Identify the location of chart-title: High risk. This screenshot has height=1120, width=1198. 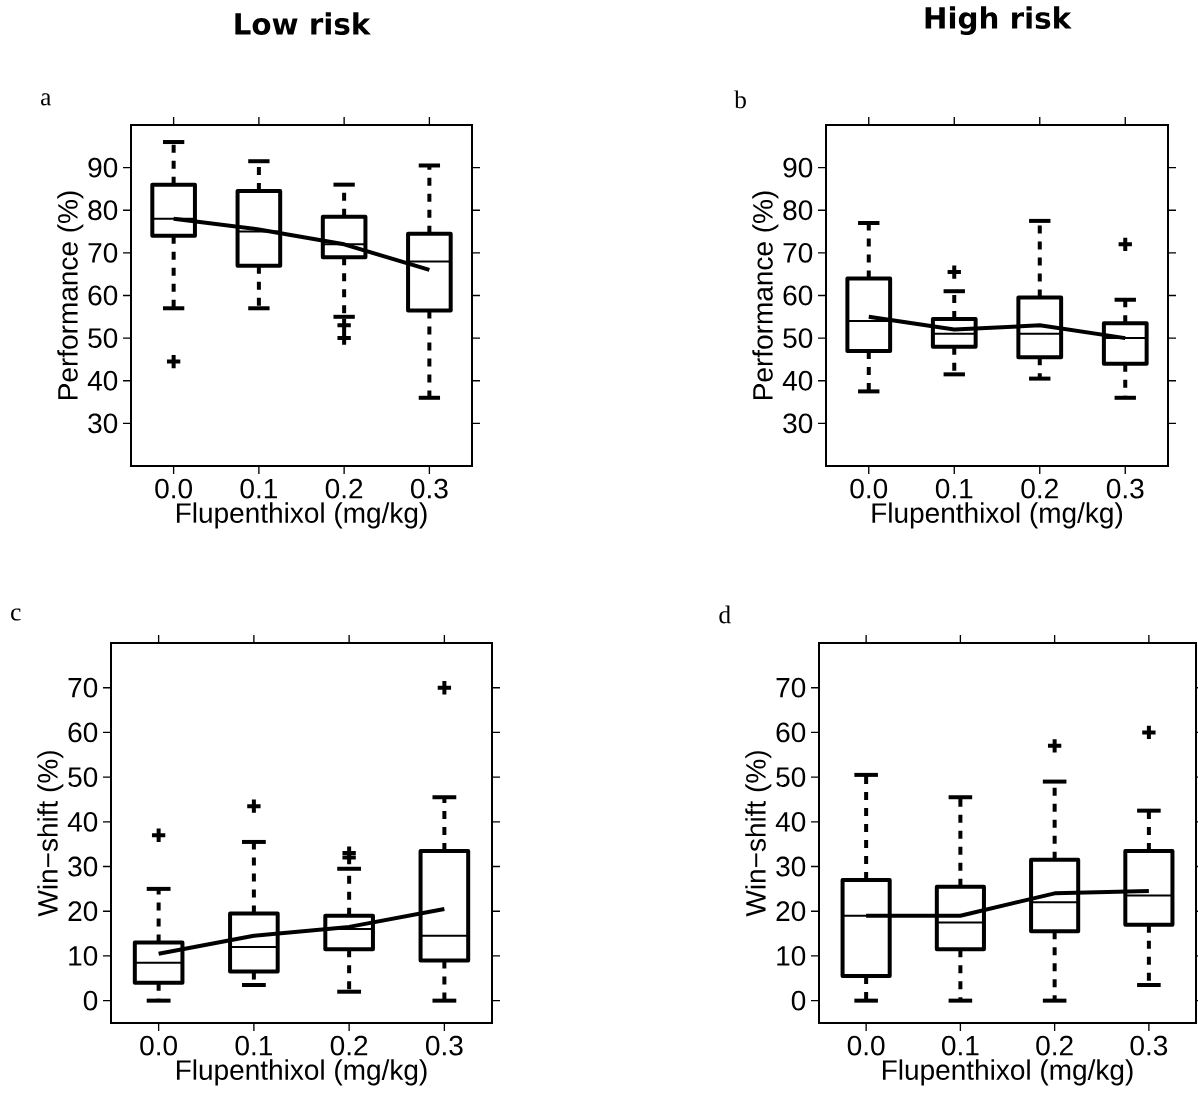
(998, 20).